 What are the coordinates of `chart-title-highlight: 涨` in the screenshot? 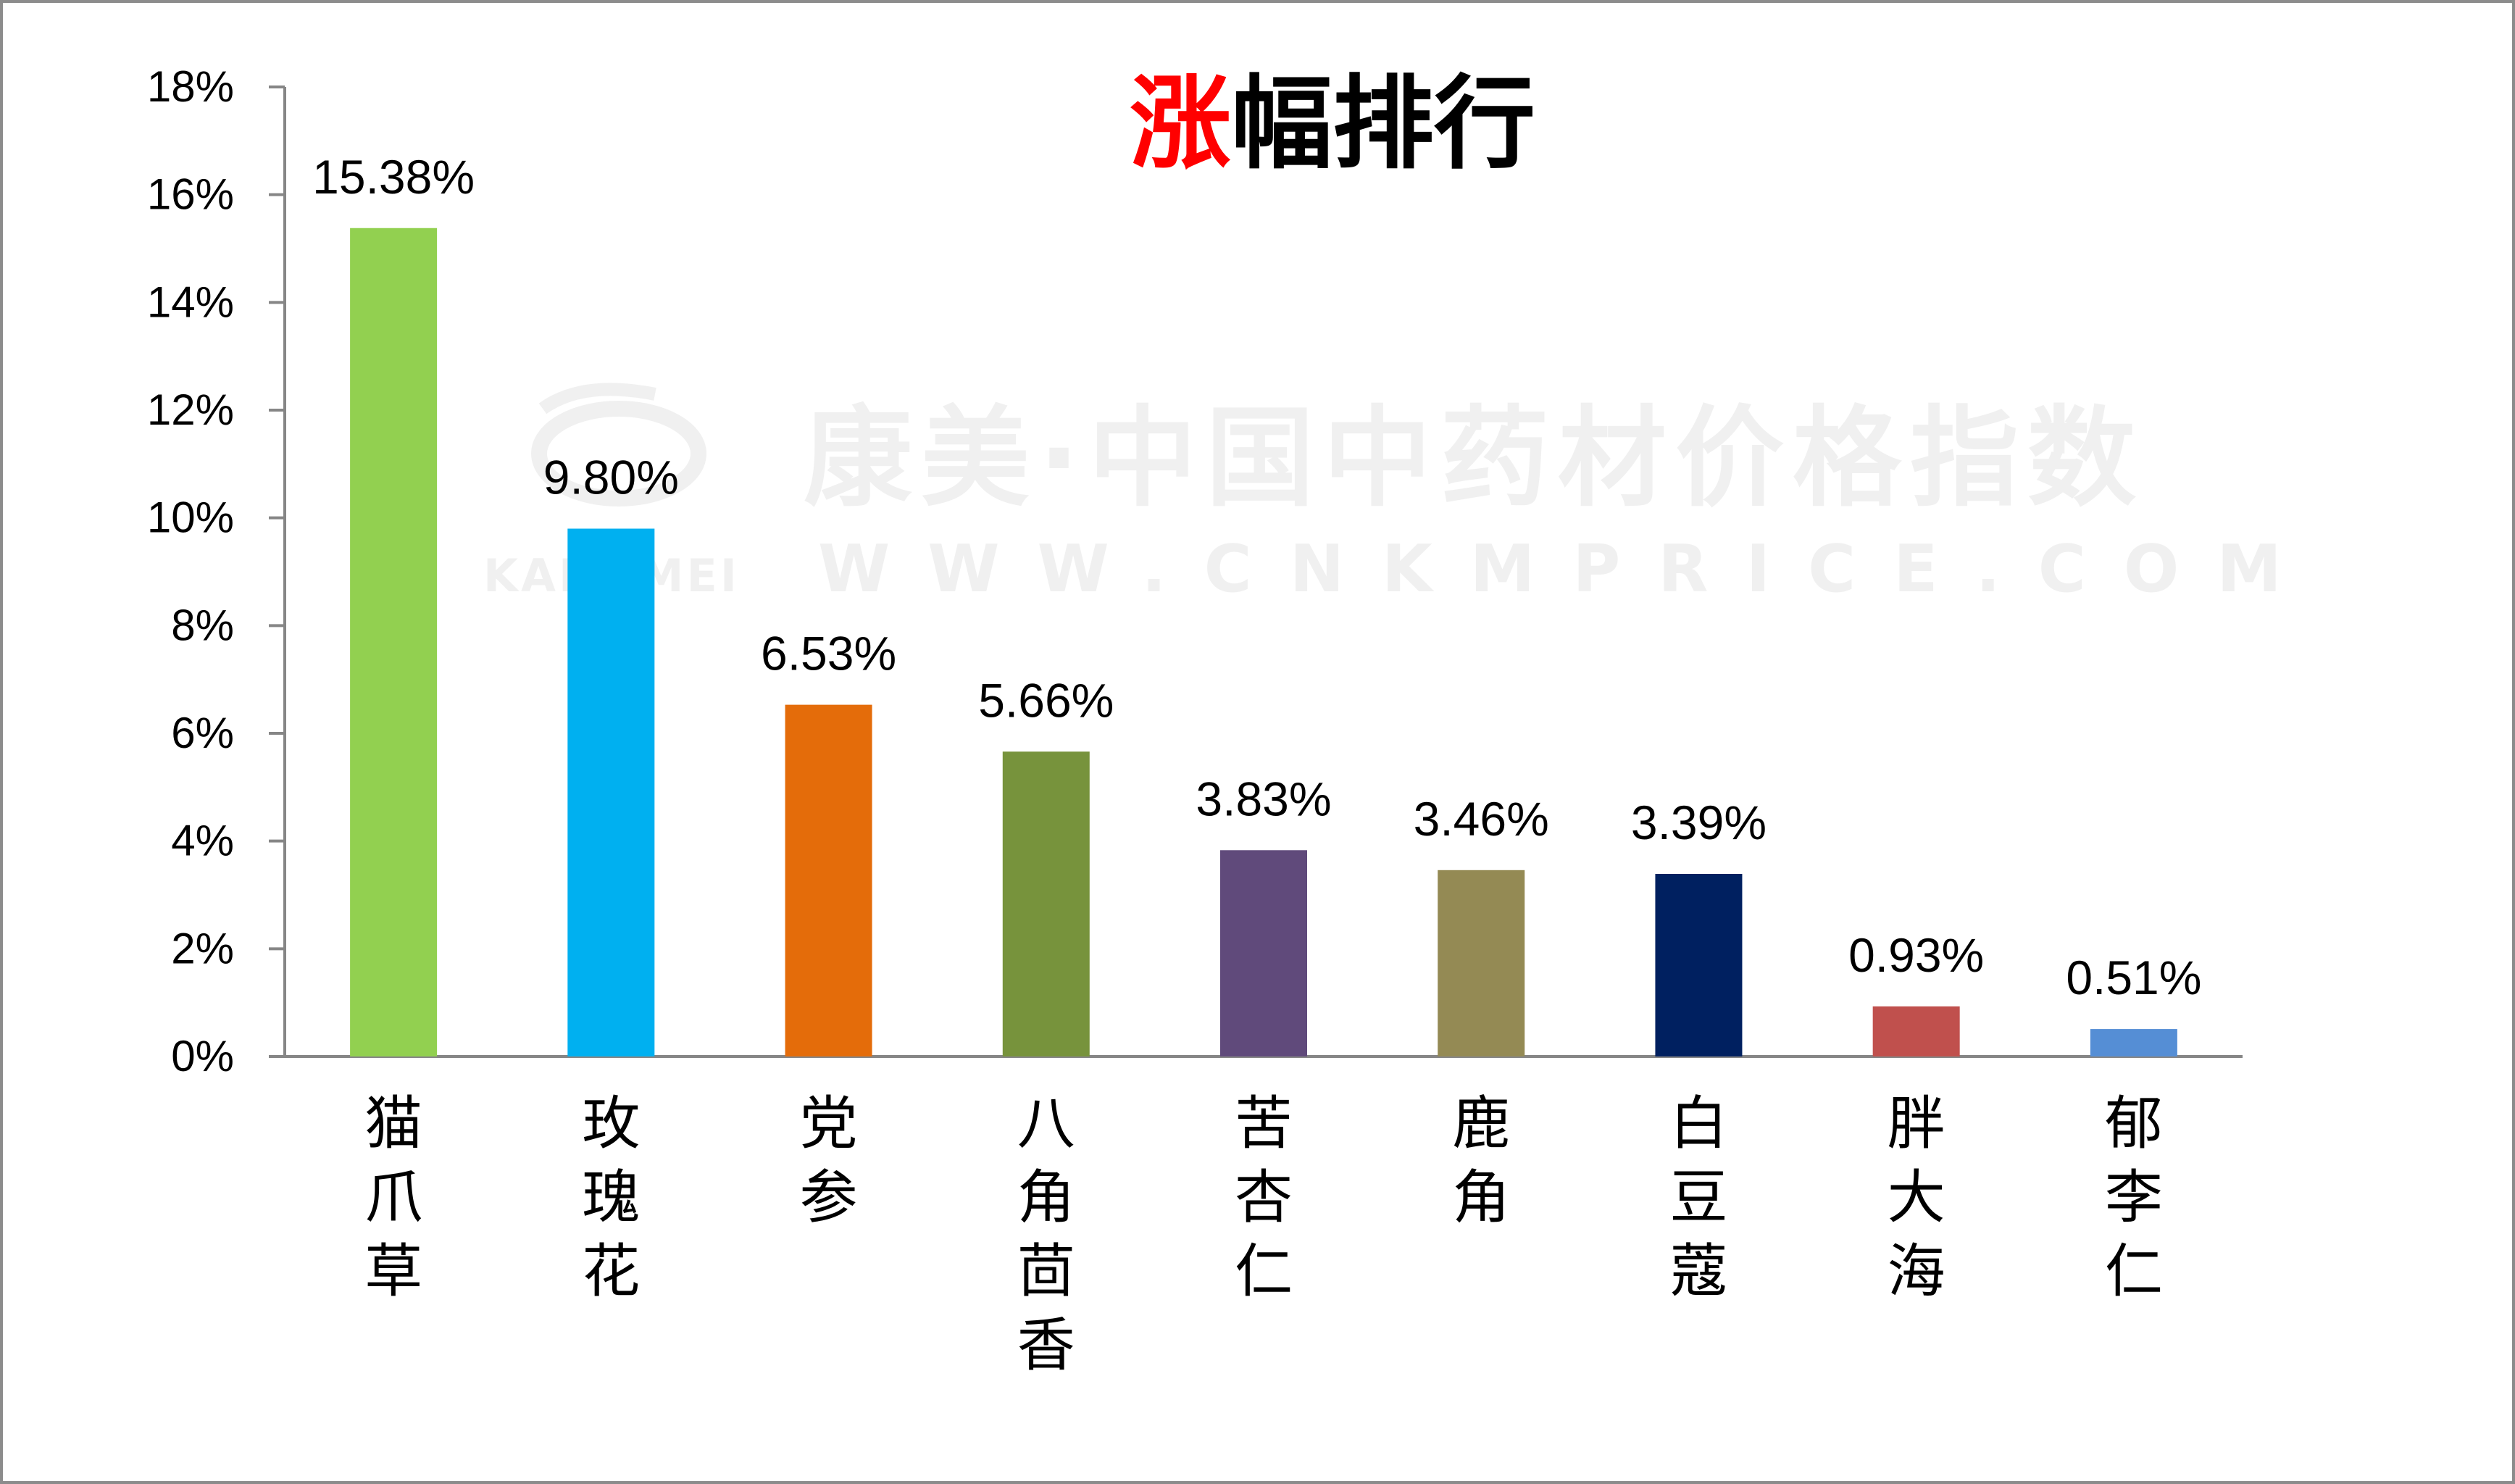 It's located at (1181, 124).